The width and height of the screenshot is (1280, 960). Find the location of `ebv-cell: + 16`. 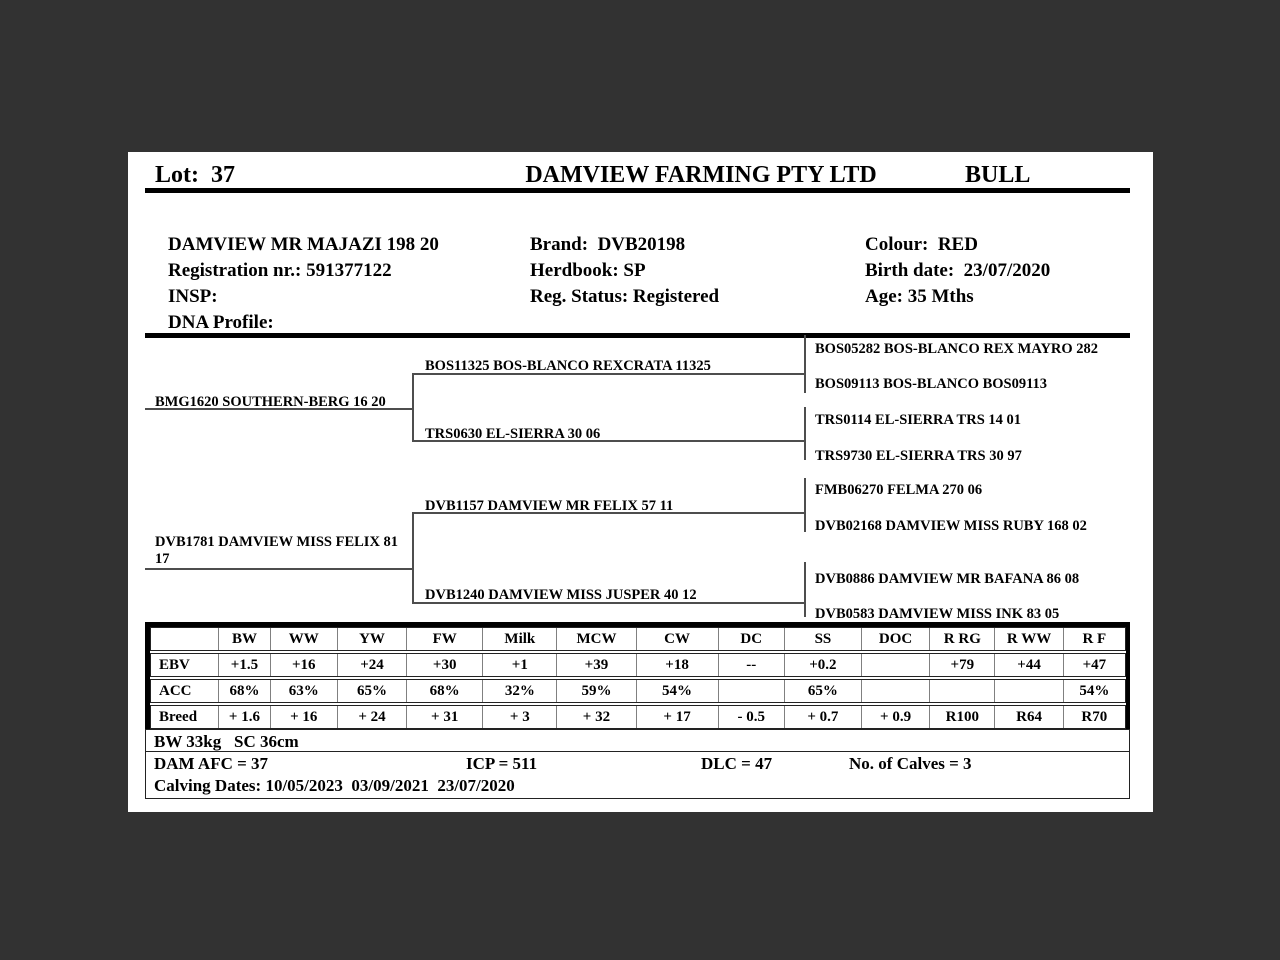

ebv-cell: + 16 is located at coordinates (303, 717).